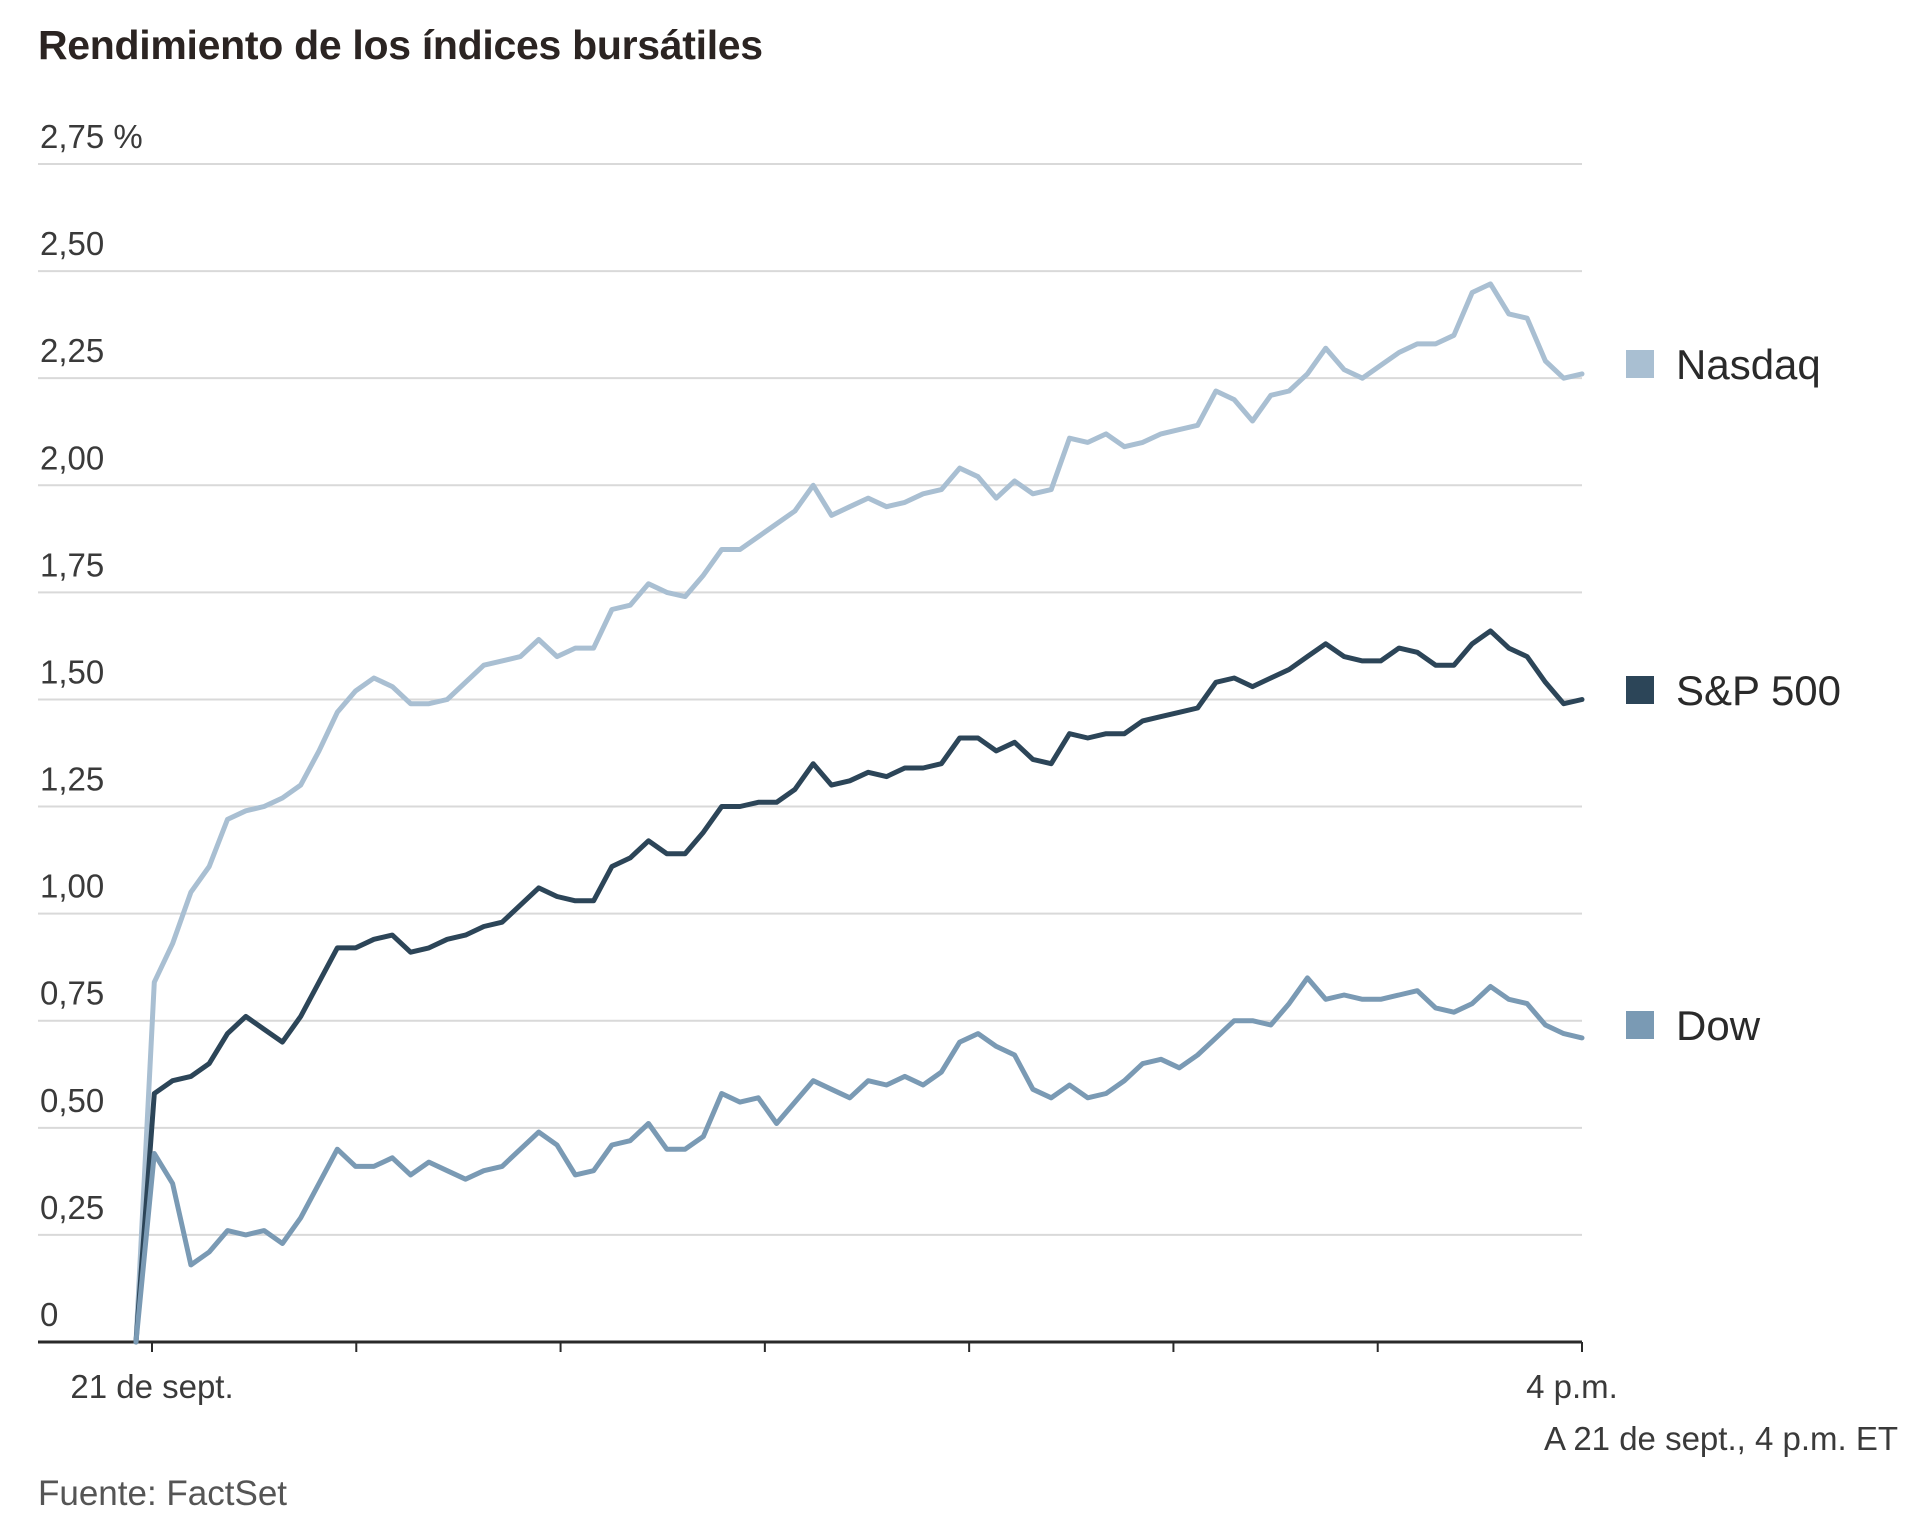 The image size is (1920, 1537). What do you see at coordinates (1748, 364) in the screenshot?
I see `legend-label-nasdaq: Nasdaq` at bounding box center [1748, 364].